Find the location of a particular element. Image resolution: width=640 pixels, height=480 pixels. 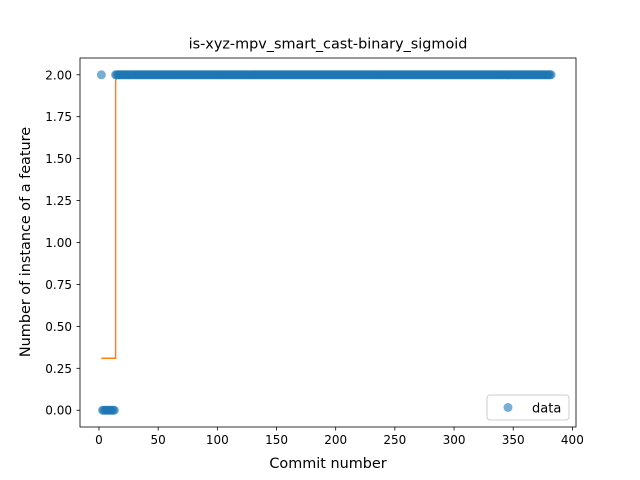

x-tick-label: 300 is located at coordinates (454, 440).